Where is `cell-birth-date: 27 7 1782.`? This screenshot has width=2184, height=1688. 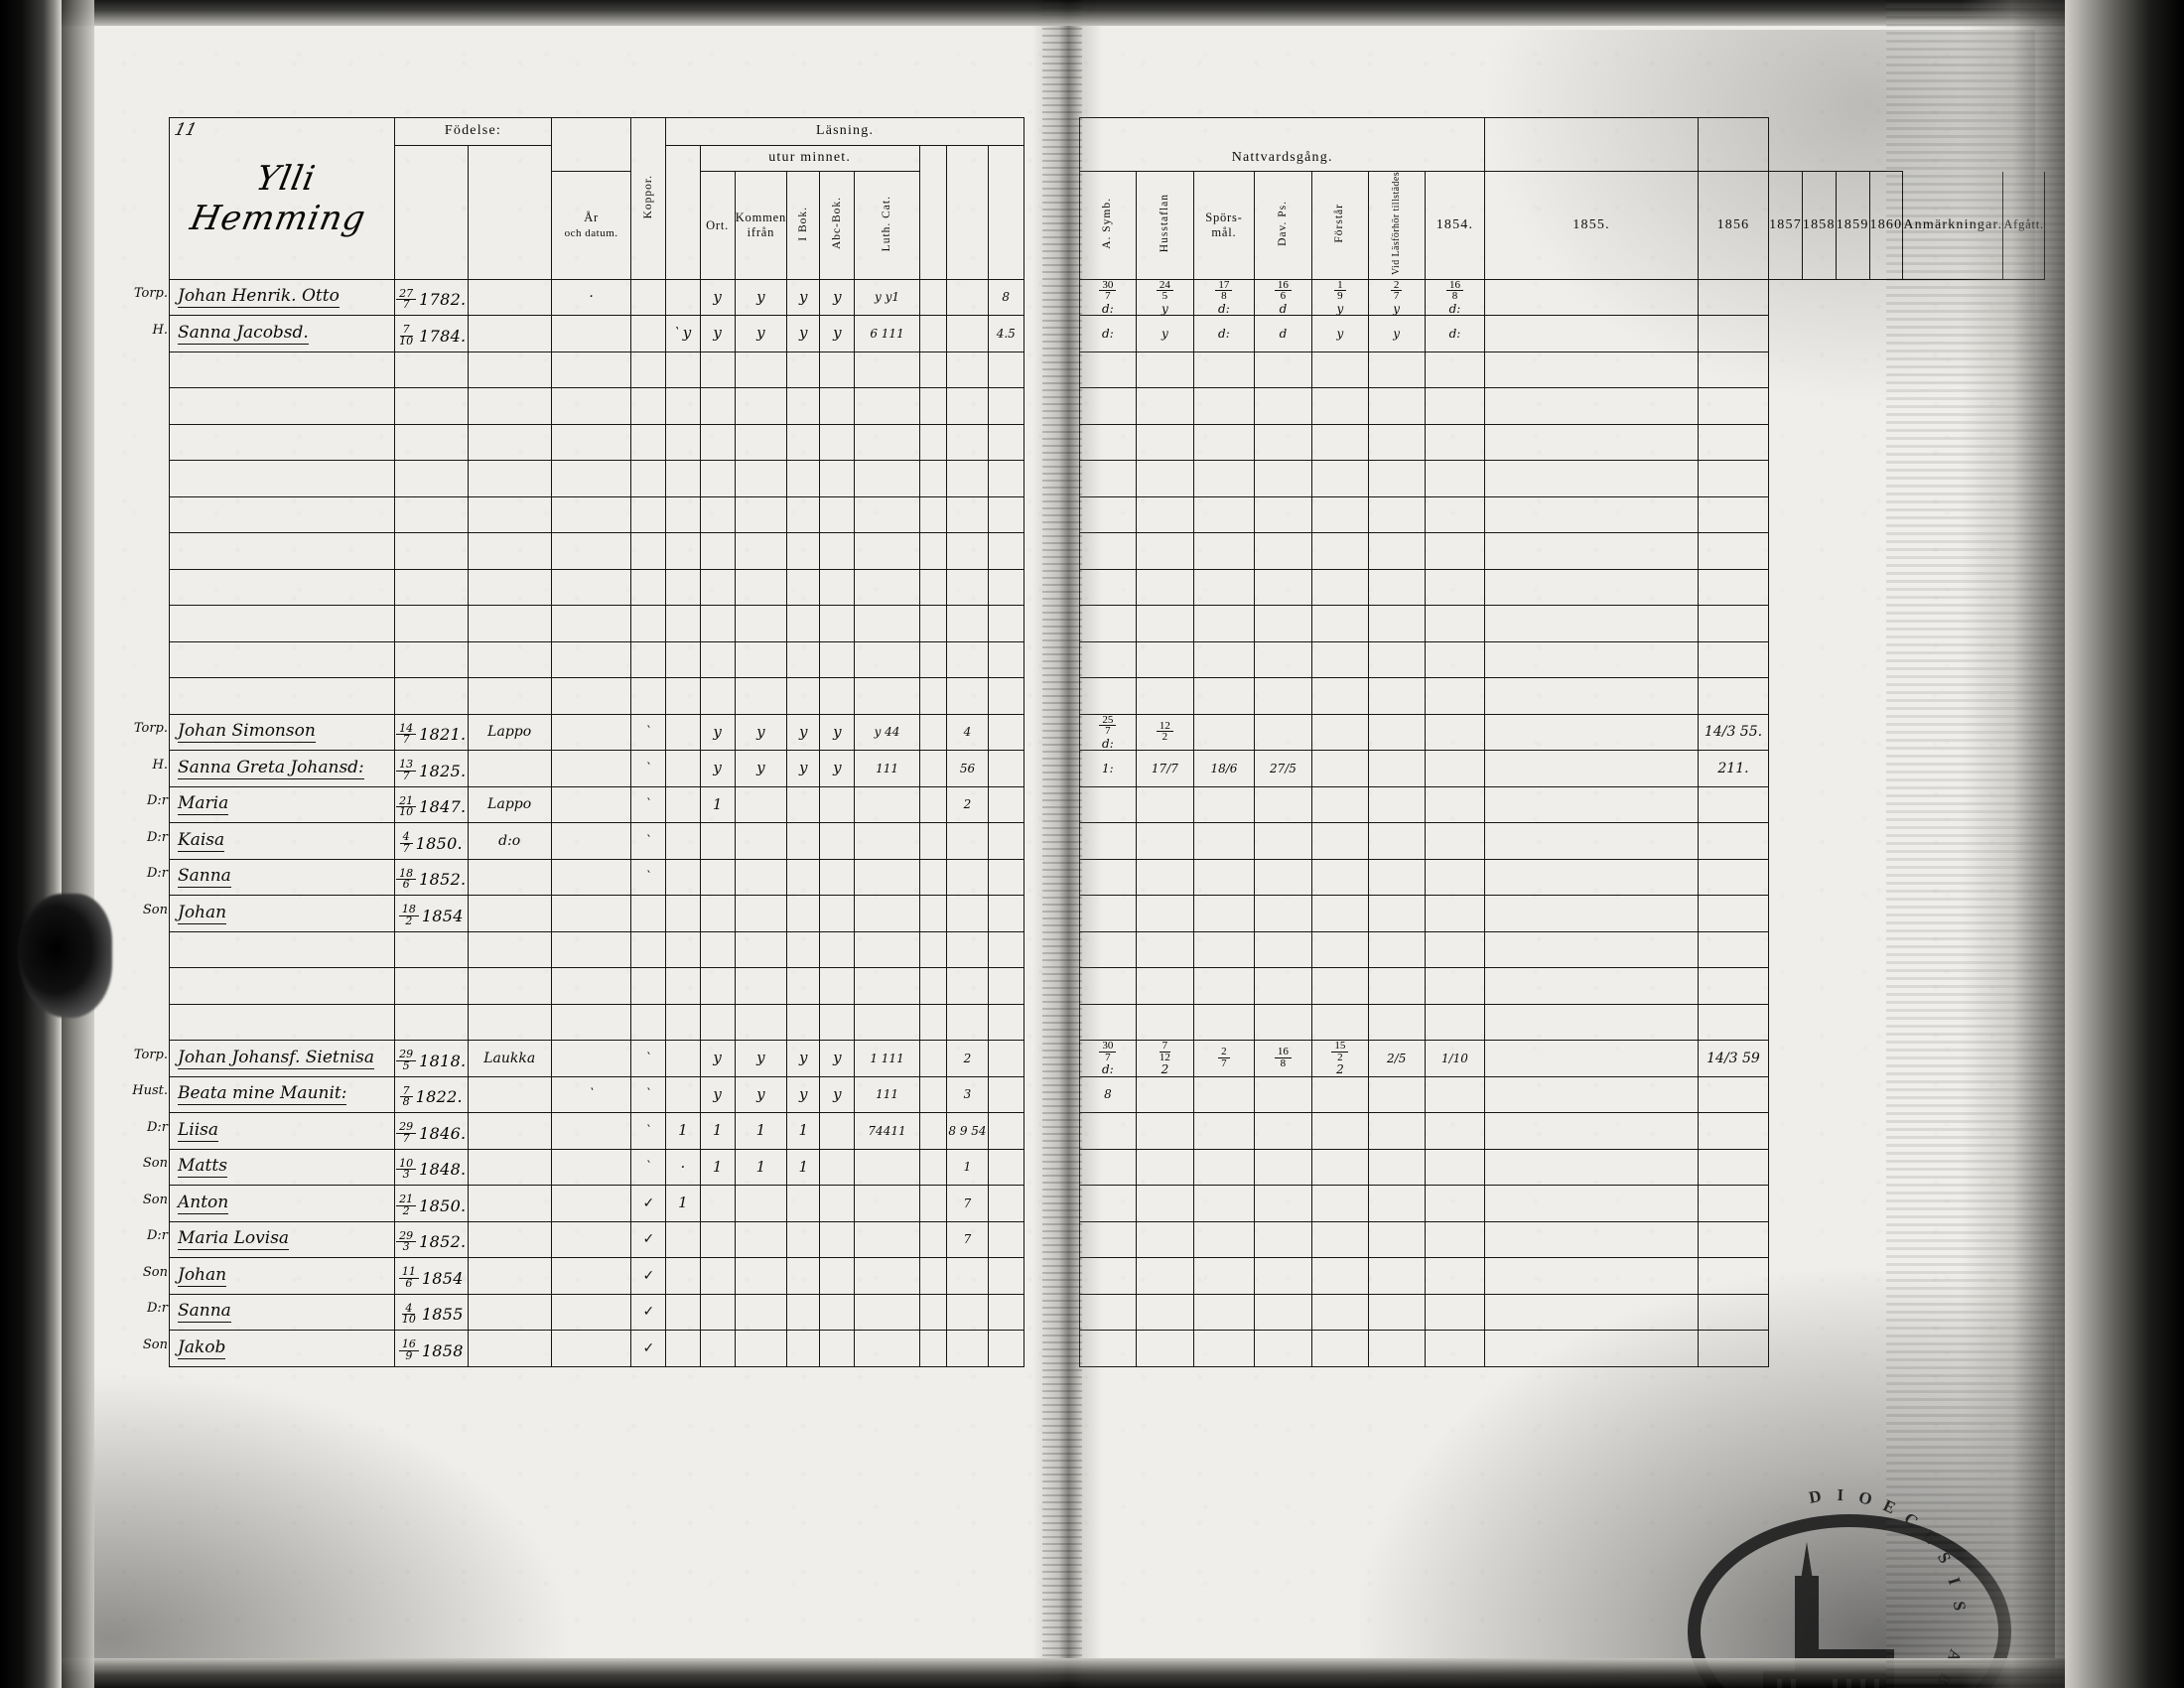
cell-birth-date: 27 7 1782. is located at coordinates (431, 297).